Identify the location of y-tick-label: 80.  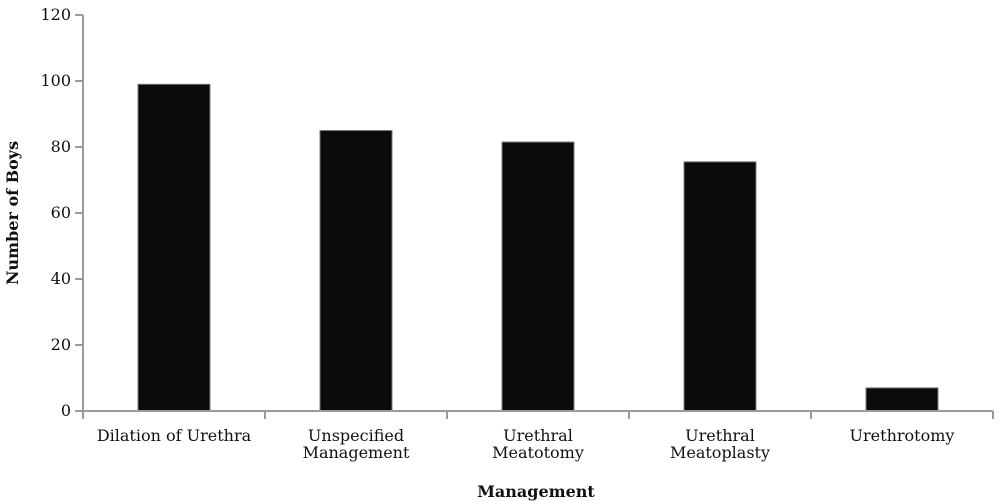
(61, 146).